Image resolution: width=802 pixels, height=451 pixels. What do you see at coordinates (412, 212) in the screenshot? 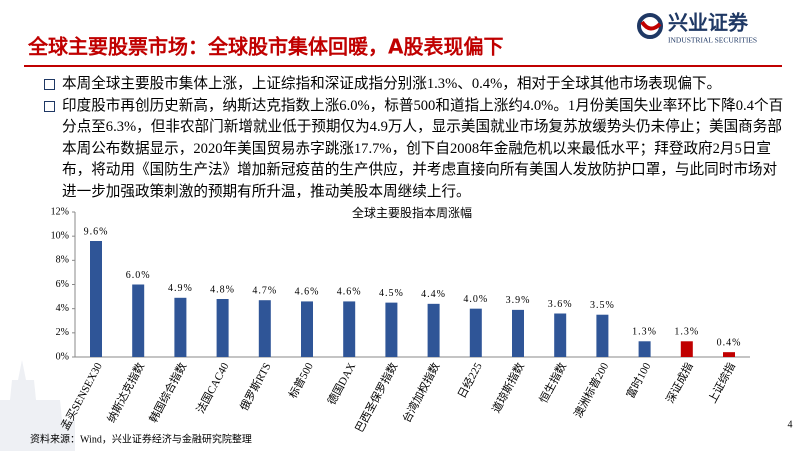
I see `chart-title: 全球主要股指本周涨幅` at bounding box center [412, 212].